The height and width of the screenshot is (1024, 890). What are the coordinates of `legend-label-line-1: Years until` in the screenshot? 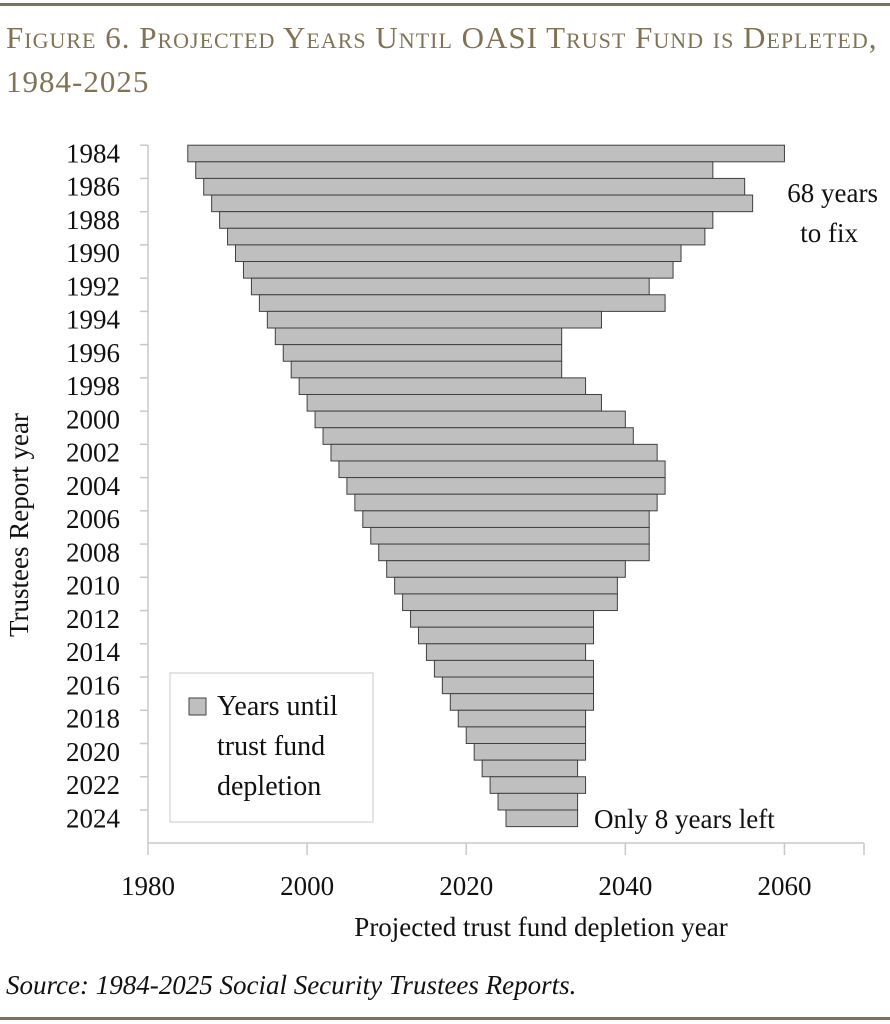 It's located at (277, 706).